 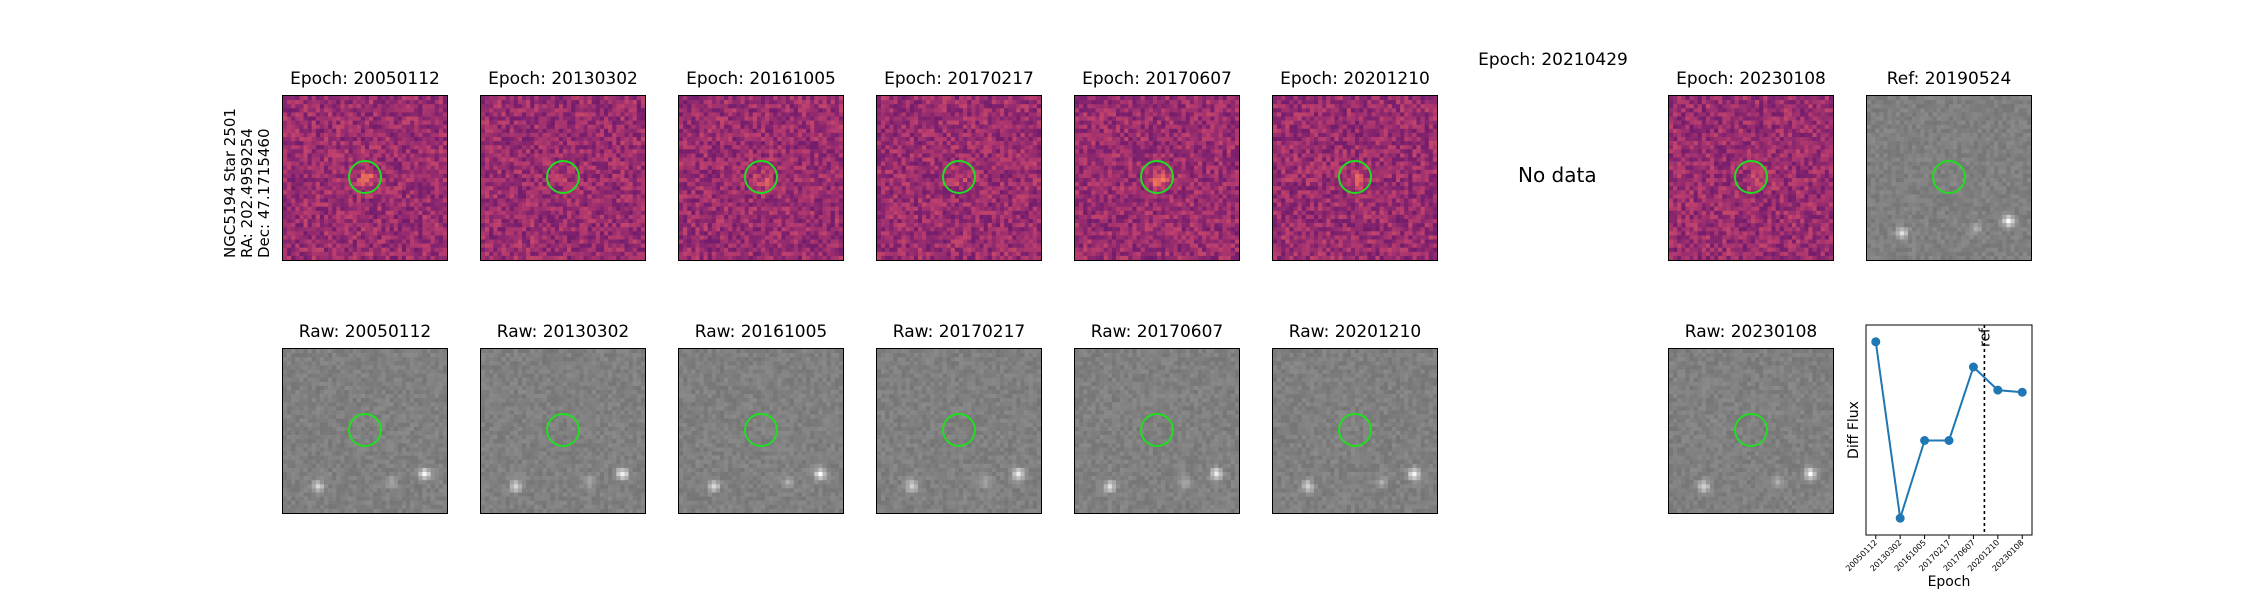 I want to click on diff-panel-title: Epoch: 20210429, so click(x=1553, y=60).